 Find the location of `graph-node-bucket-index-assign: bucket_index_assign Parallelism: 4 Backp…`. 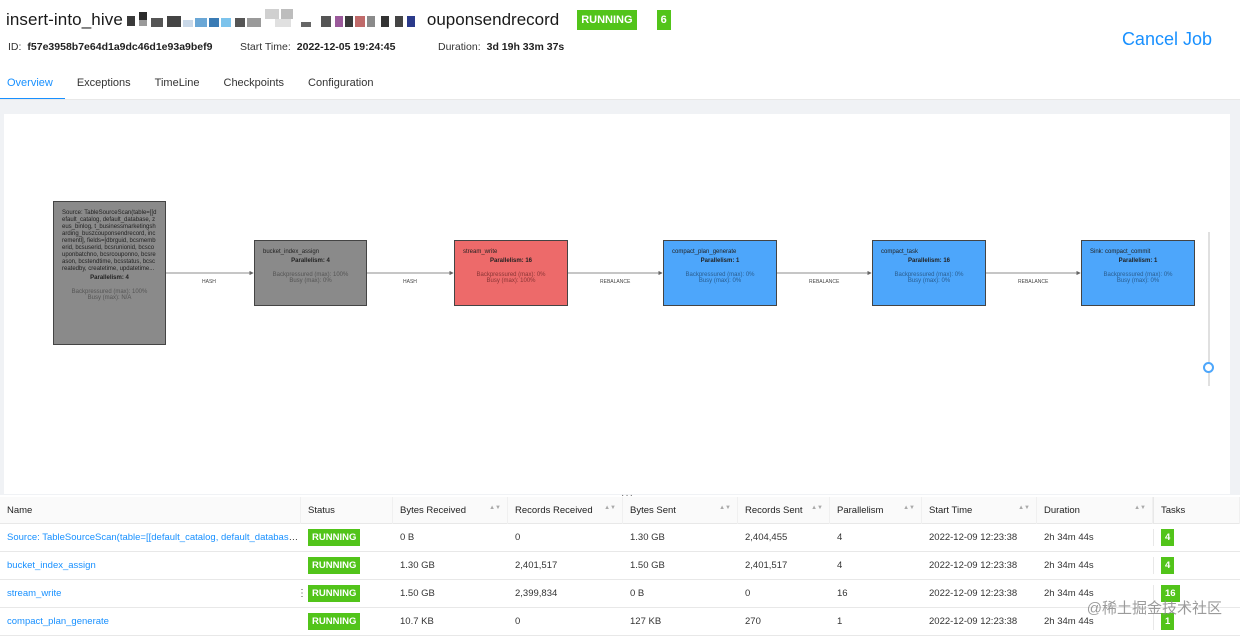

graph-node-bucket-index-assign: bucket_index_assign Parallelism: 4 Backp… is located at coordinates (310, 273).